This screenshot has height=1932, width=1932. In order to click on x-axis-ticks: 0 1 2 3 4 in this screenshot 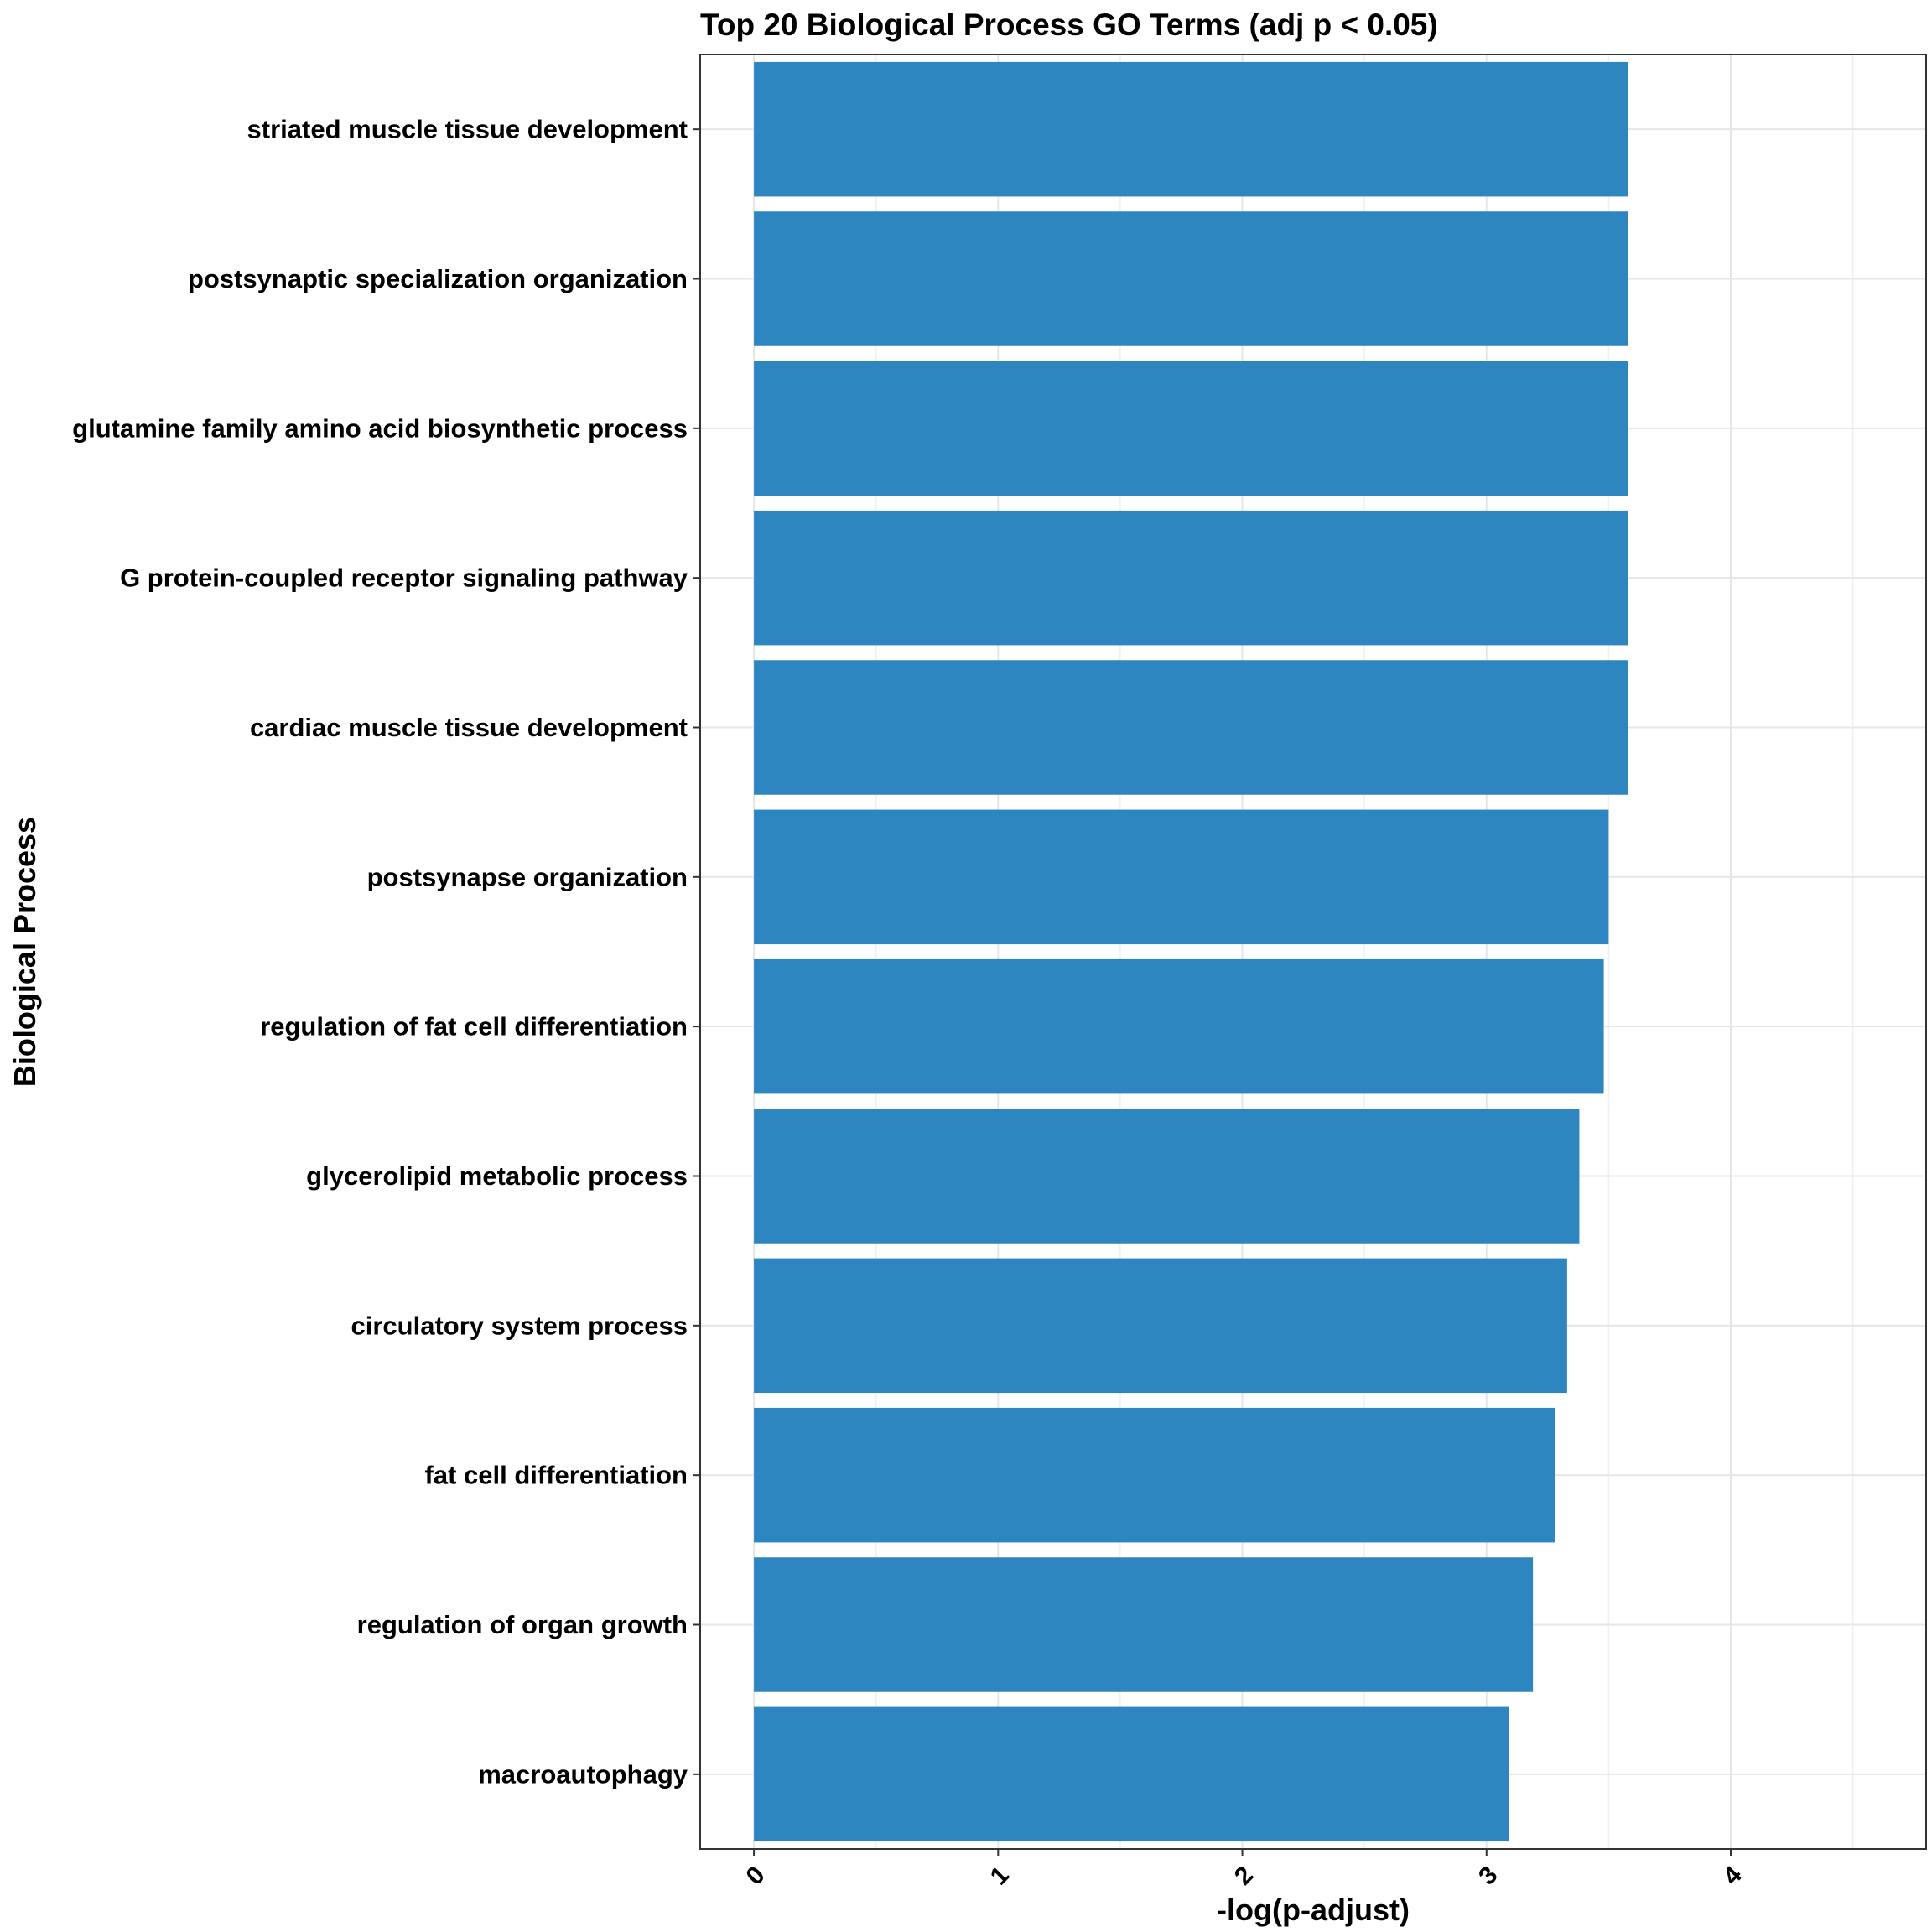, I will do `click(1244, 1870)`.